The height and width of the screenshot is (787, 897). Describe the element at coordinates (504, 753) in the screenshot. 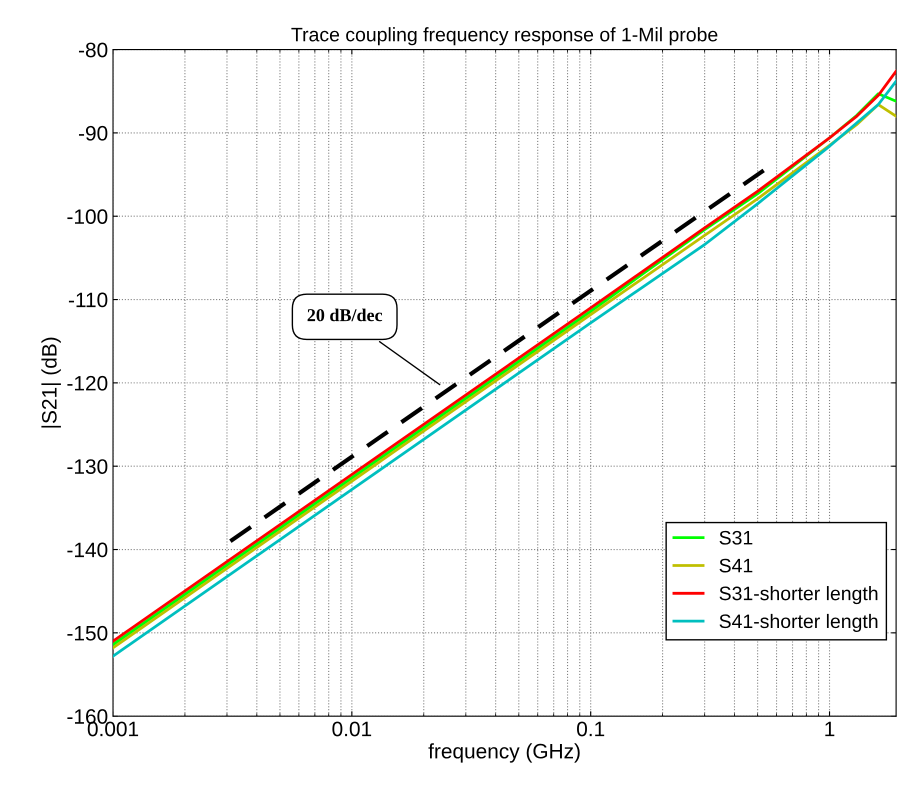

I see `x-axis-title: frequency (GHz)` at that location.